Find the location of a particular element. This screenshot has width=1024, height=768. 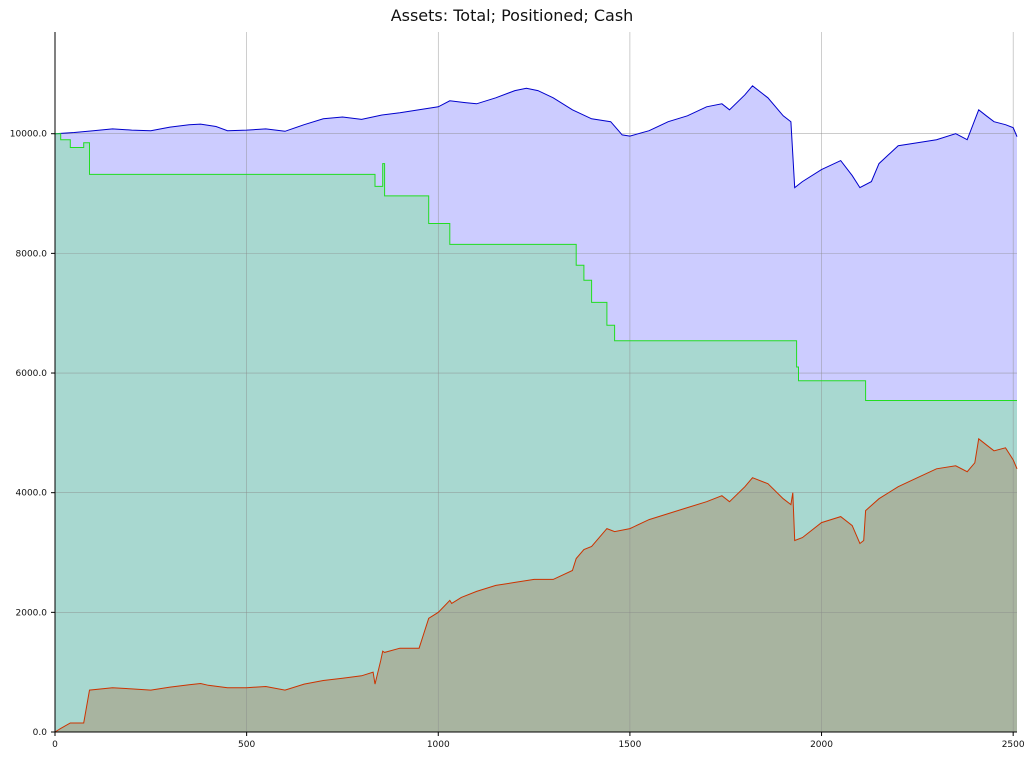

y-tick-label-2: 4000.0 is located at coordinates (32, 494).